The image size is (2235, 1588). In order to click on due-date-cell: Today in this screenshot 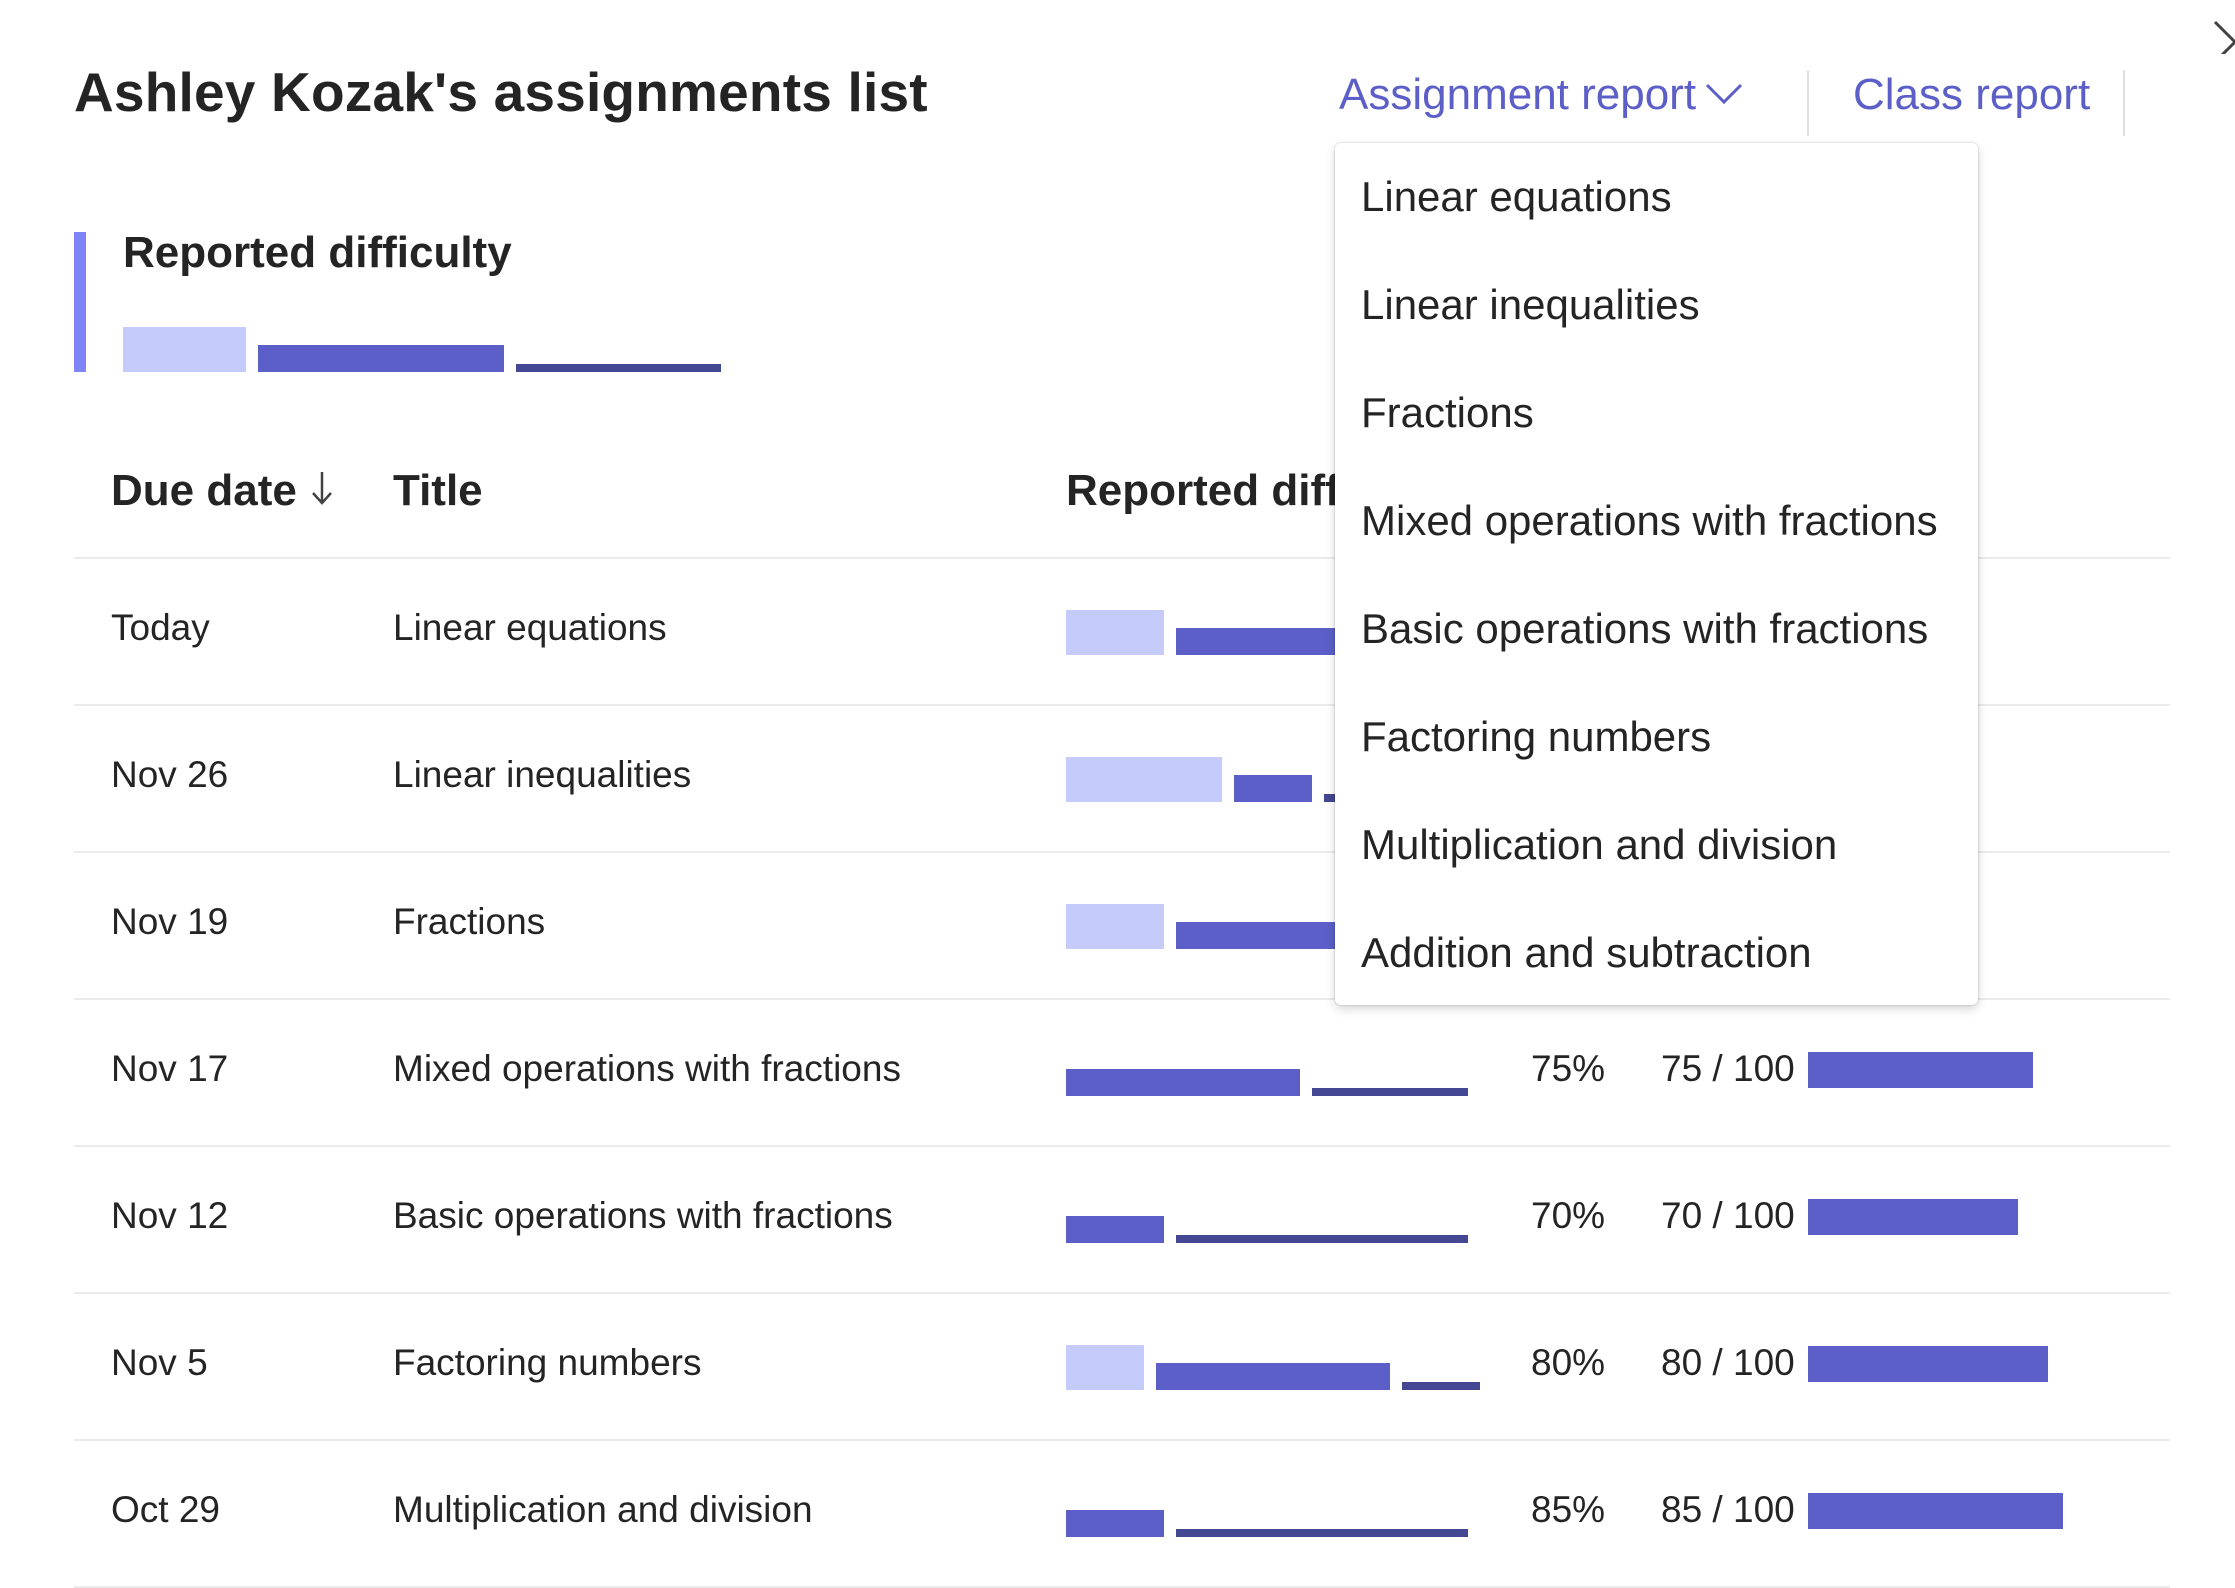, I will do `click(160, 627)`.